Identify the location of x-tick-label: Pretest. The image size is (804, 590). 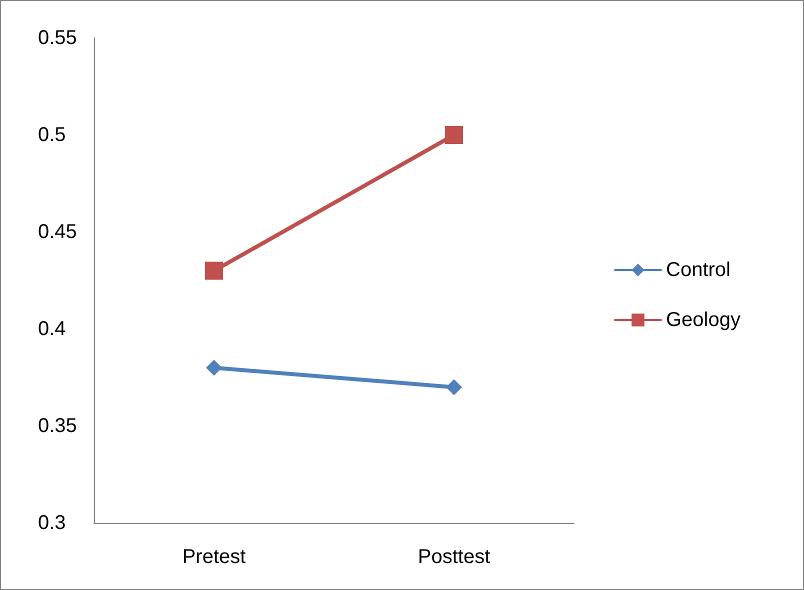
(214, 557).